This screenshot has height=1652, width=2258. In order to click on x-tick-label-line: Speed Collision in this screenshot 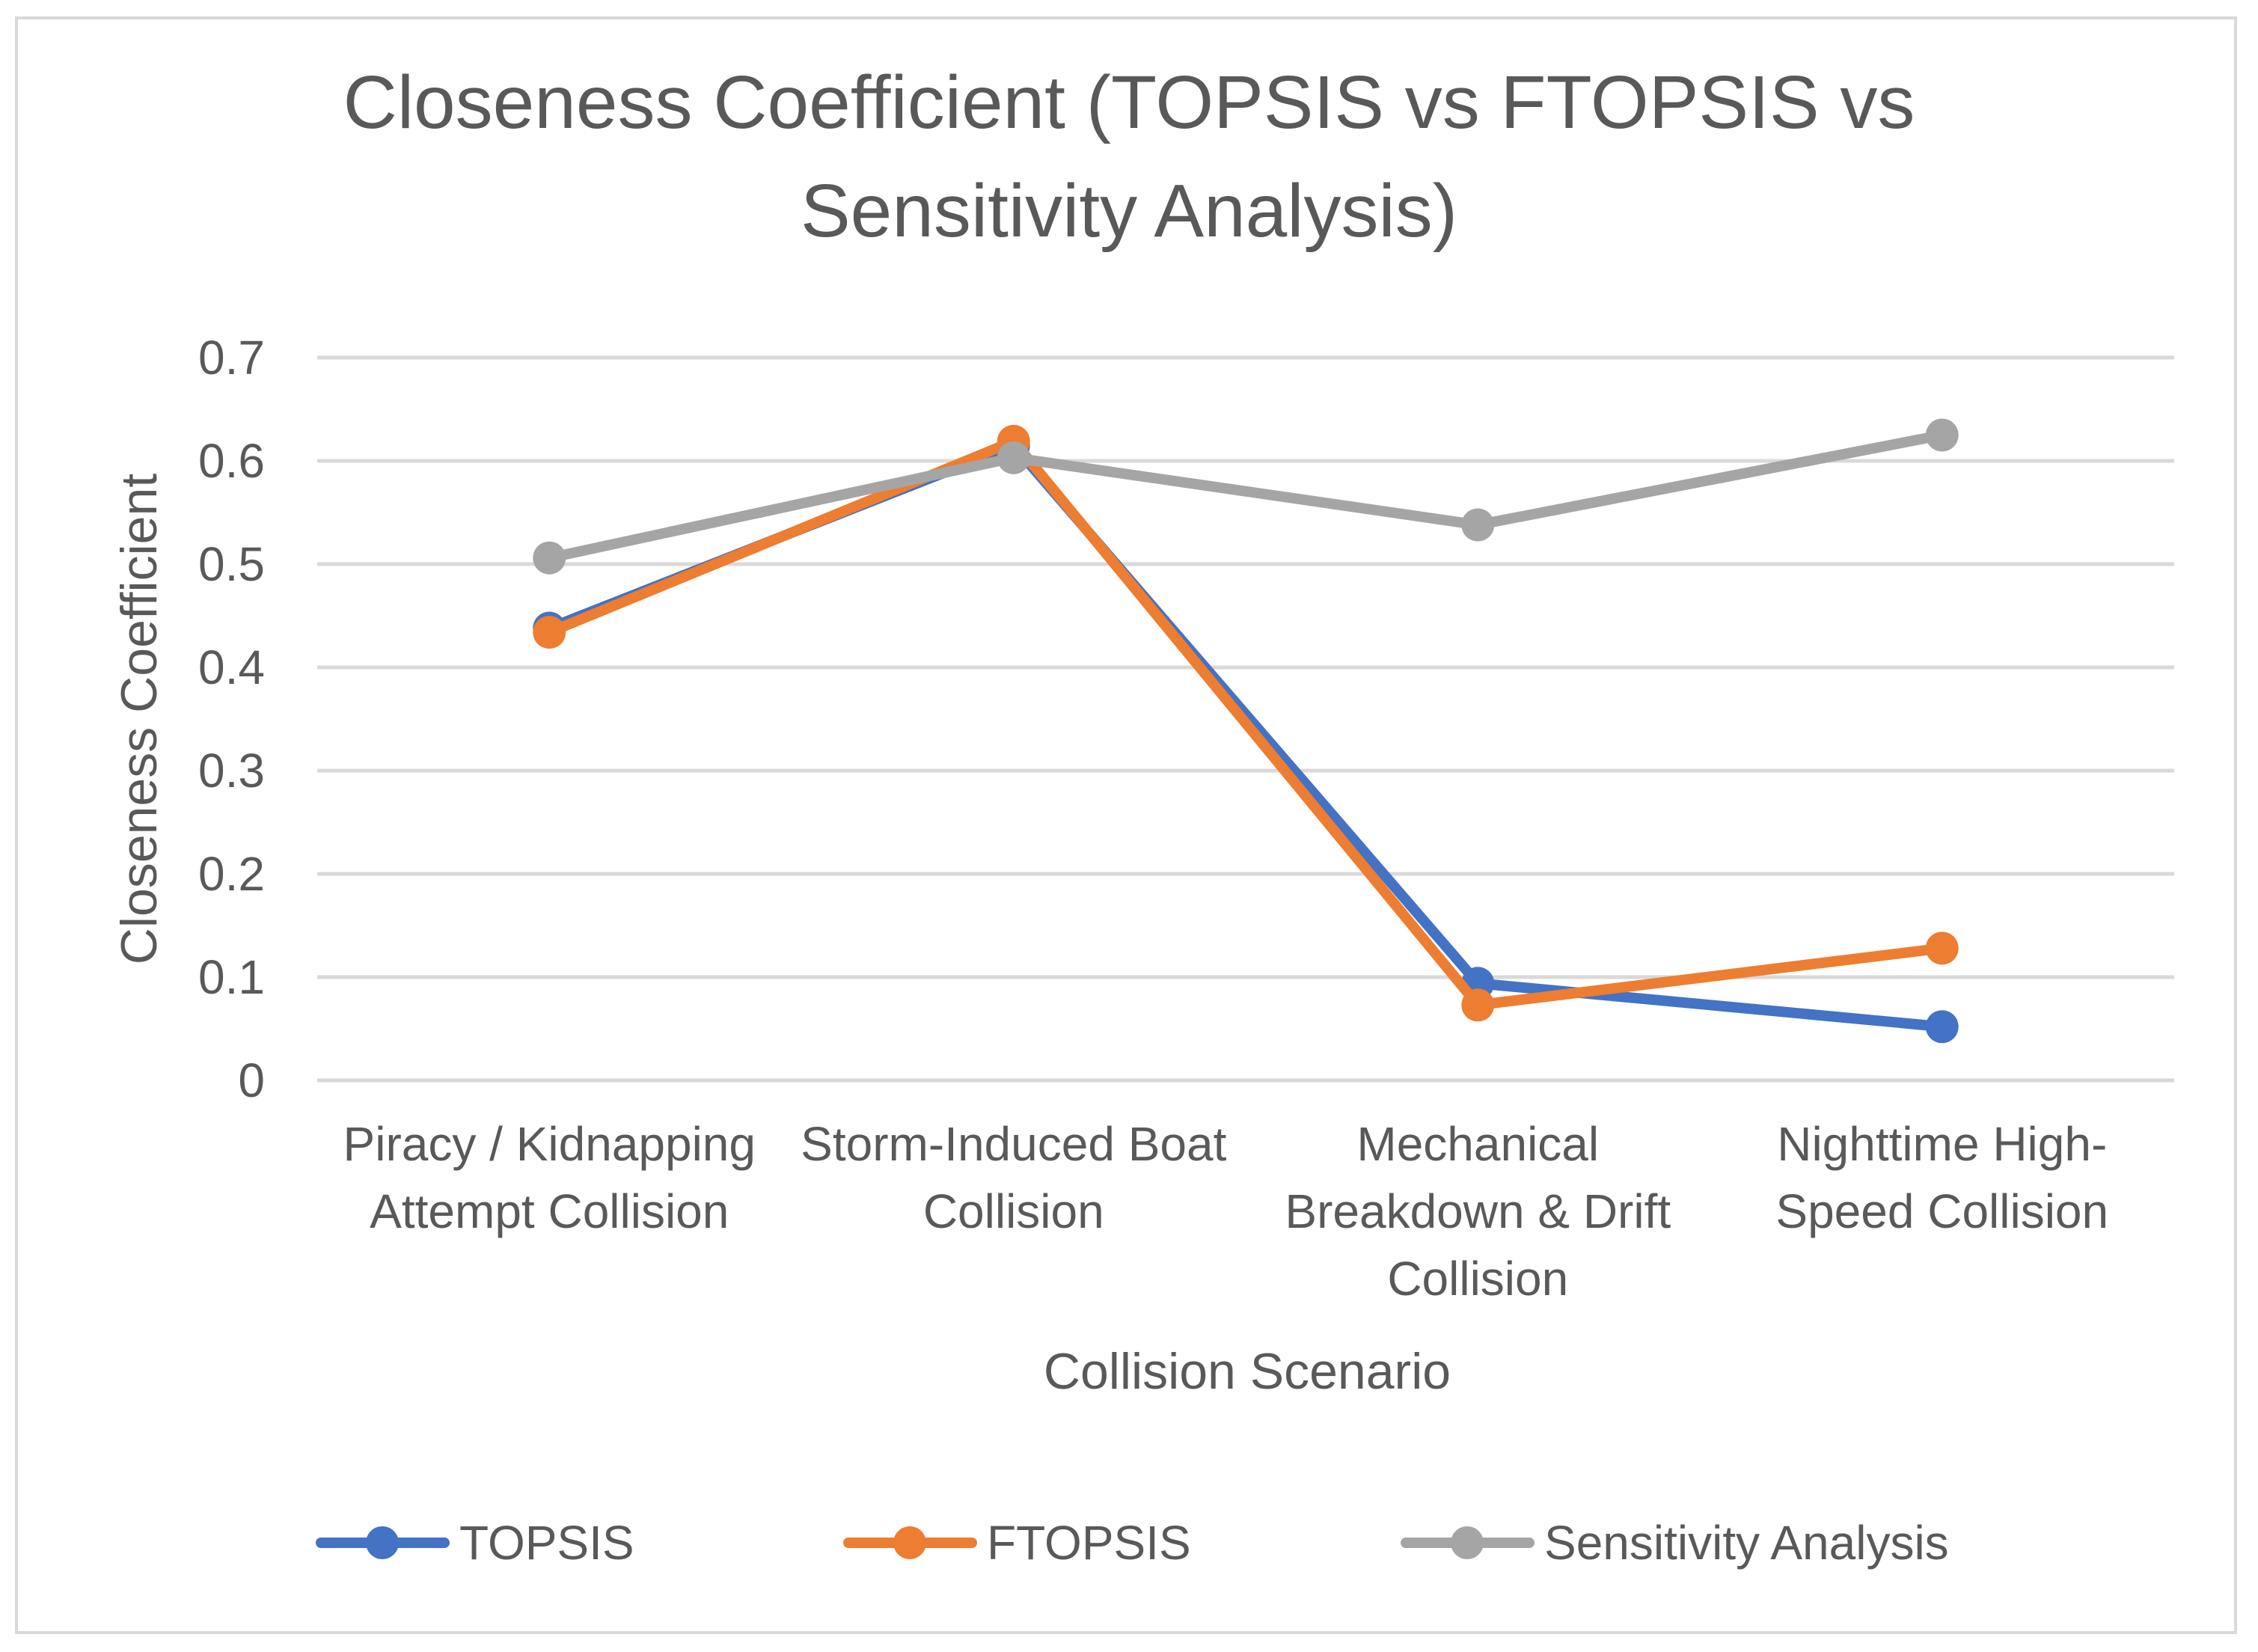, I will do `click(1941, 1211)`.